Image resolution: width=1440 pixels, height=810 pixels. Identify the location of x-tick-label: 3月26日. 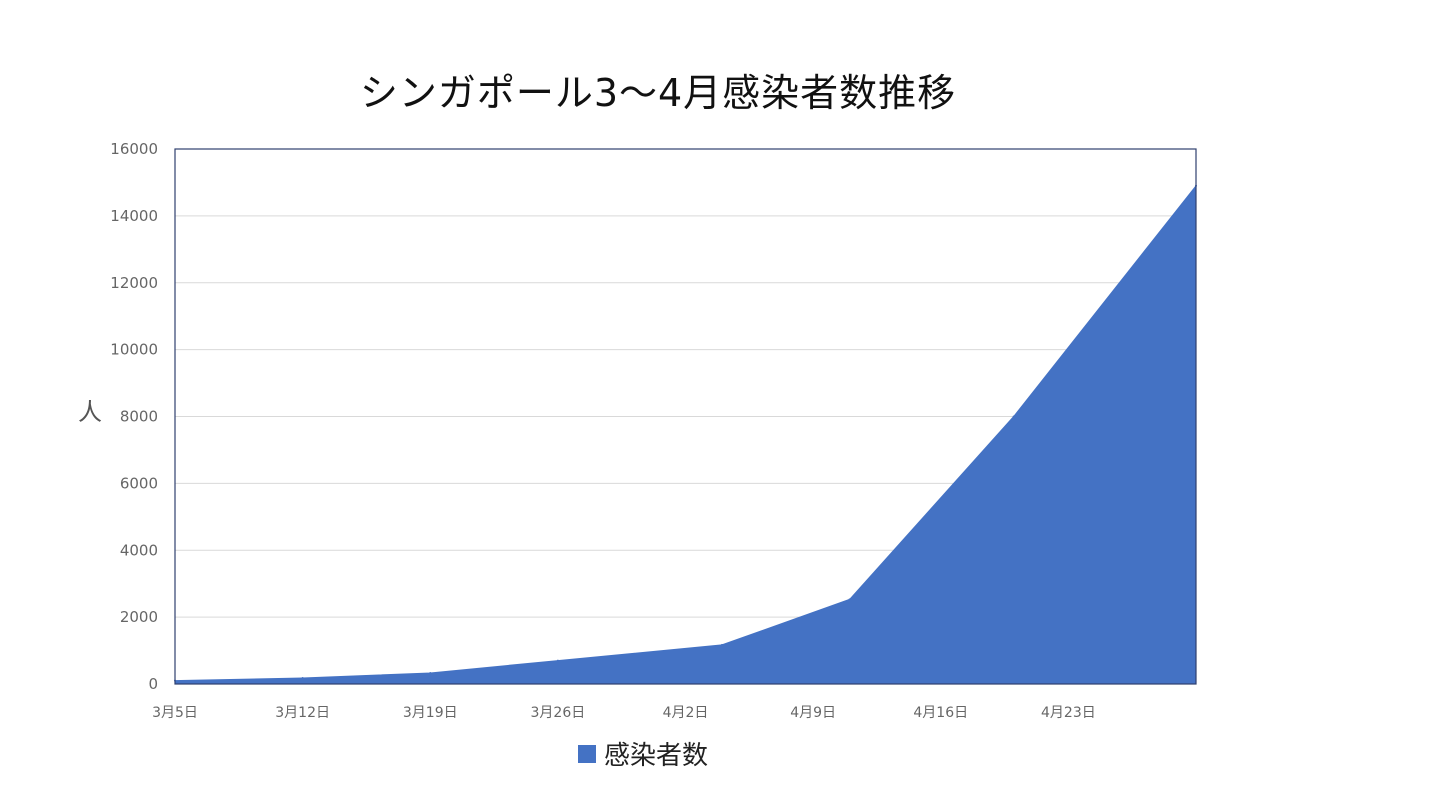
(558, 713).